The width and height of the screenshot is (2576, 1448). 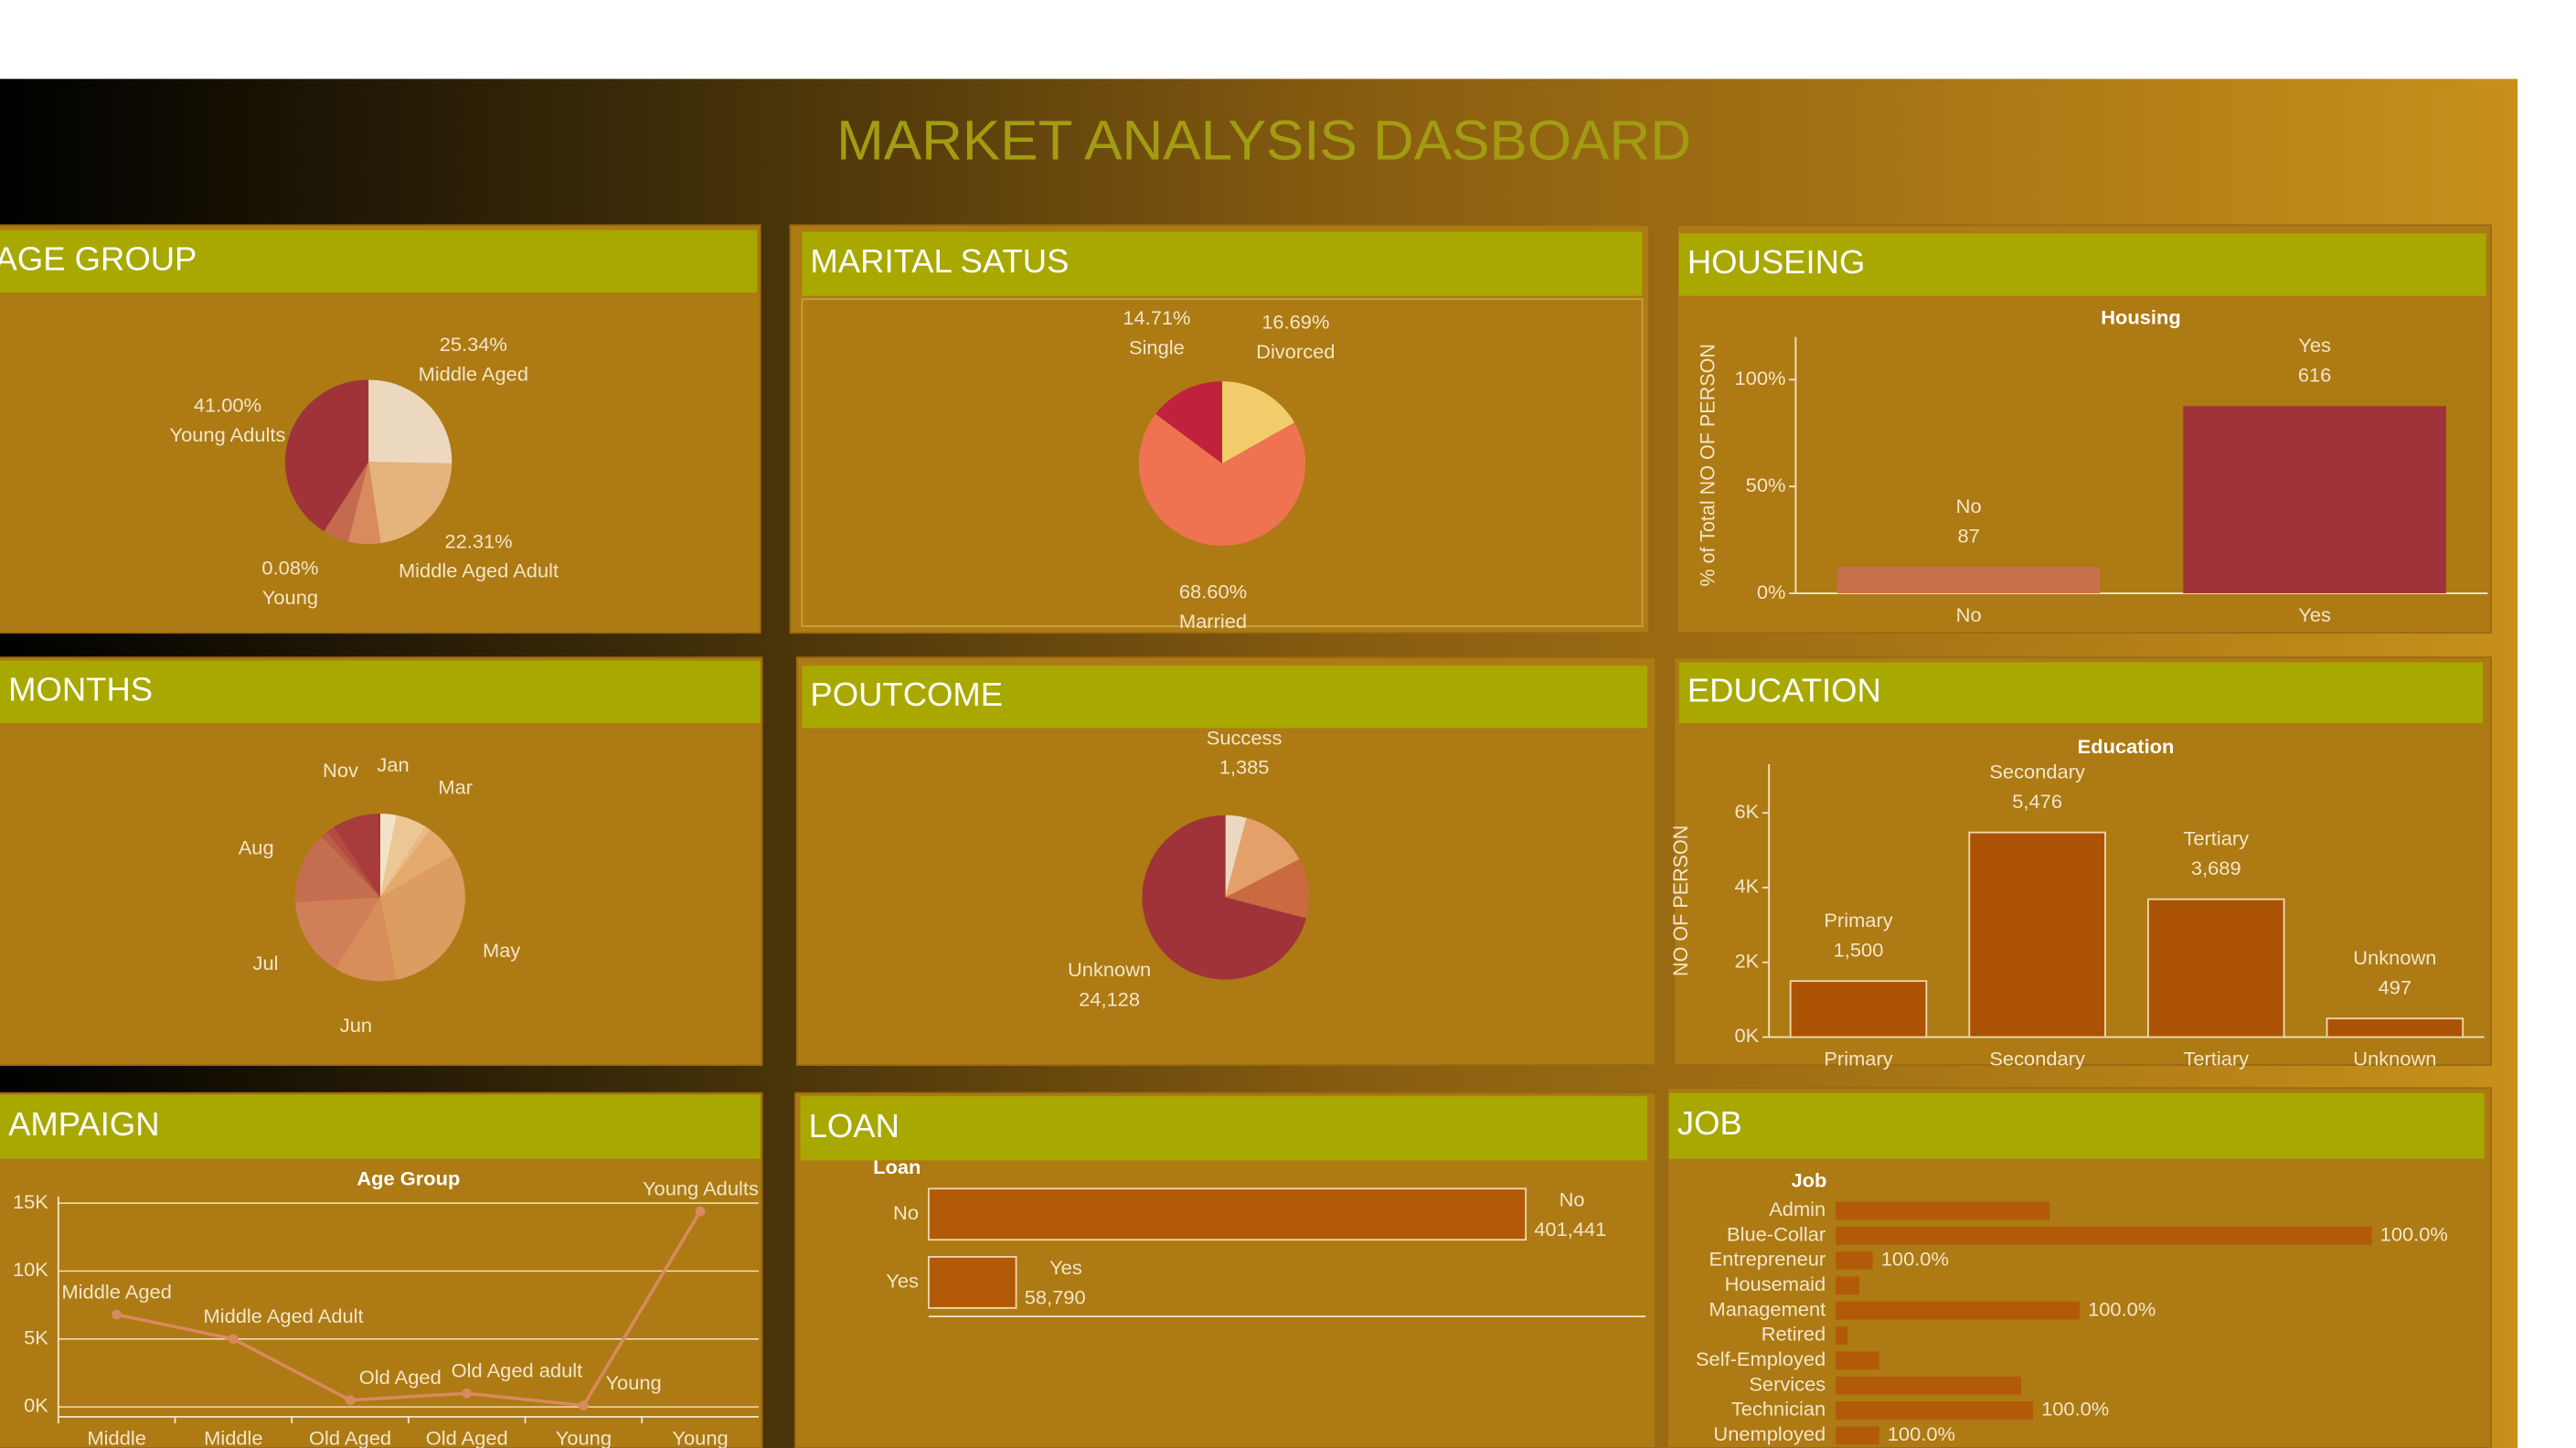 I want to click on point-label: Middle Aged, so click(x=116, y=1292).